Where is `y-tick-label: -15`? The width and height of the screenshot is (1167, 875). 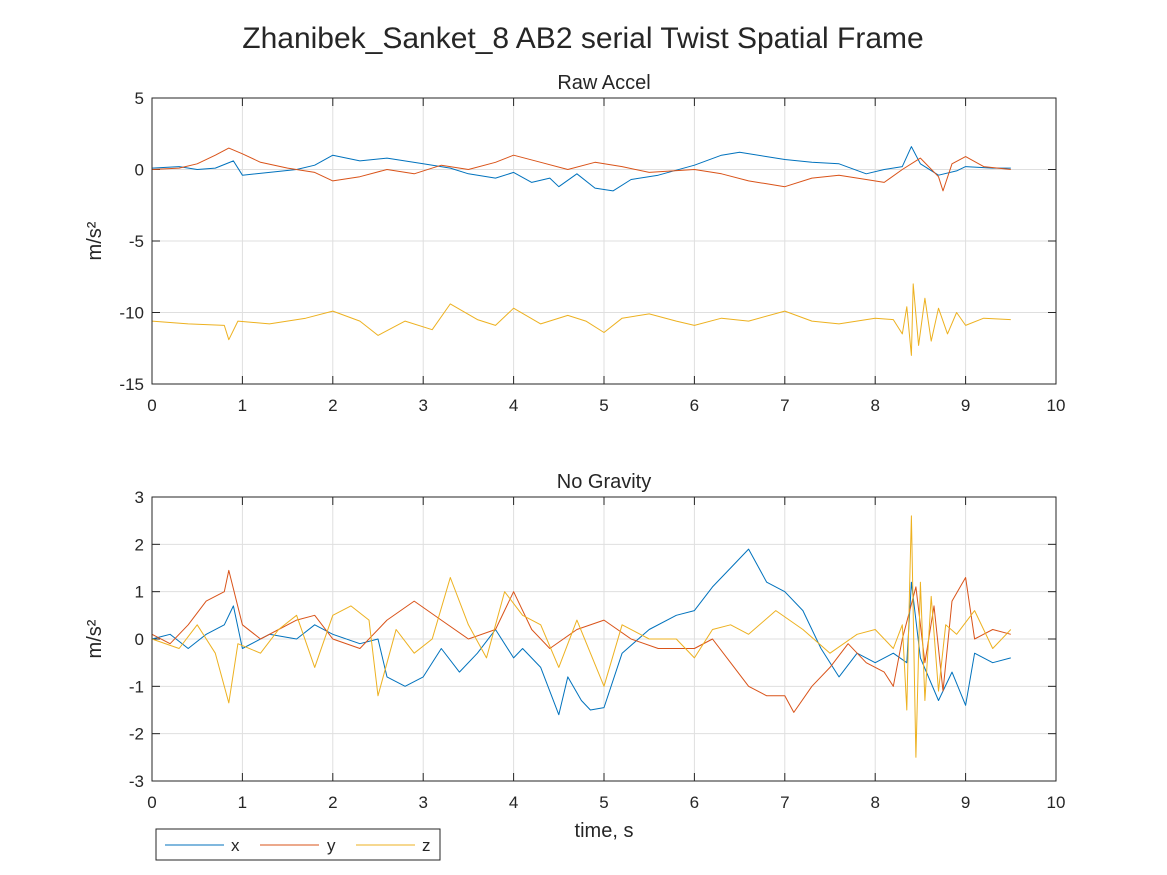
y-tick-label: -15 is located at coordinates (131, 384).